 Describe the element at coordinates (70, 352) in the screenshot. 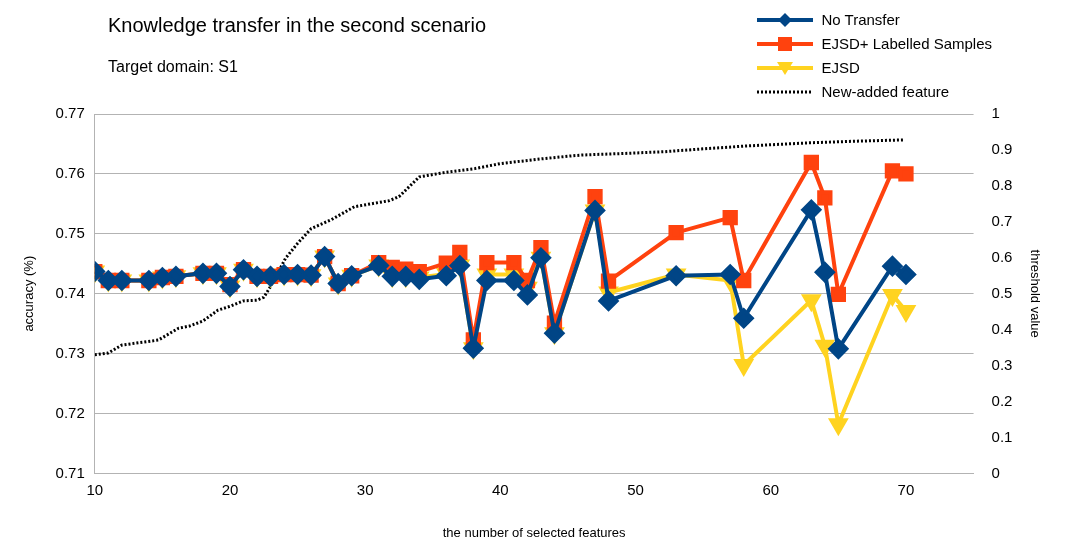

I see `y-tick-label: 0.73` at that location.